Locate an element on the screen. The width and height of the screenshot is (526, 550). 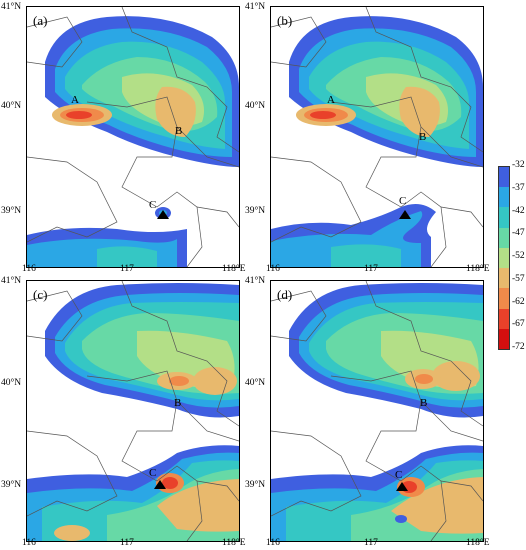
lat-label-41-c: 41°N is located at coordinates (11, 281).